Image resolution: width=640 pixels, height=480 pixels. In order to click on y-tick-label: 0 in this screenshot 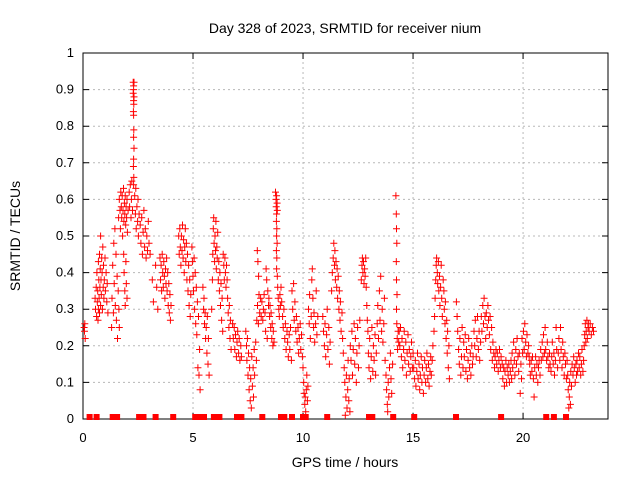, I will do `click(70, 418)`.